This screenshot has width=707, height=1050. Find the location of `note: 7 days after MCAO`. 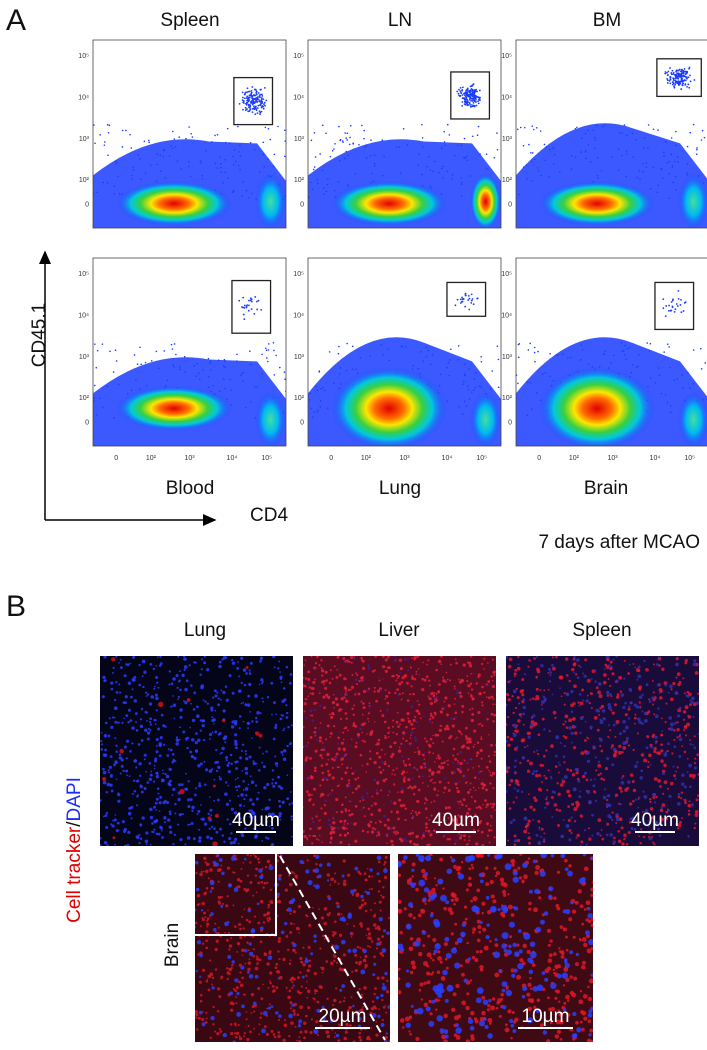

note: 7 days after MCAO is located at coordinates (619, 542).